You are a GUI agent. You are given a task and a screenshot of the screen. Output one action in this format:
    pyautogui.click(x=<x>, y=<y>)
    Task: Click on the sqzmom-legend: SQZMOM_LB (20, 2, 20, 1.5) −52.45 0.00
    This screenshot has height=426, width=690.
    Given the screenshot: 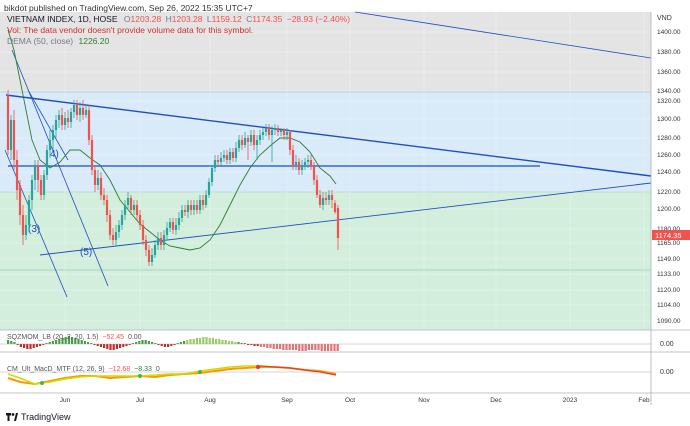 What is the action you would take?
    pyautogui.click(x=74, y=337)
    